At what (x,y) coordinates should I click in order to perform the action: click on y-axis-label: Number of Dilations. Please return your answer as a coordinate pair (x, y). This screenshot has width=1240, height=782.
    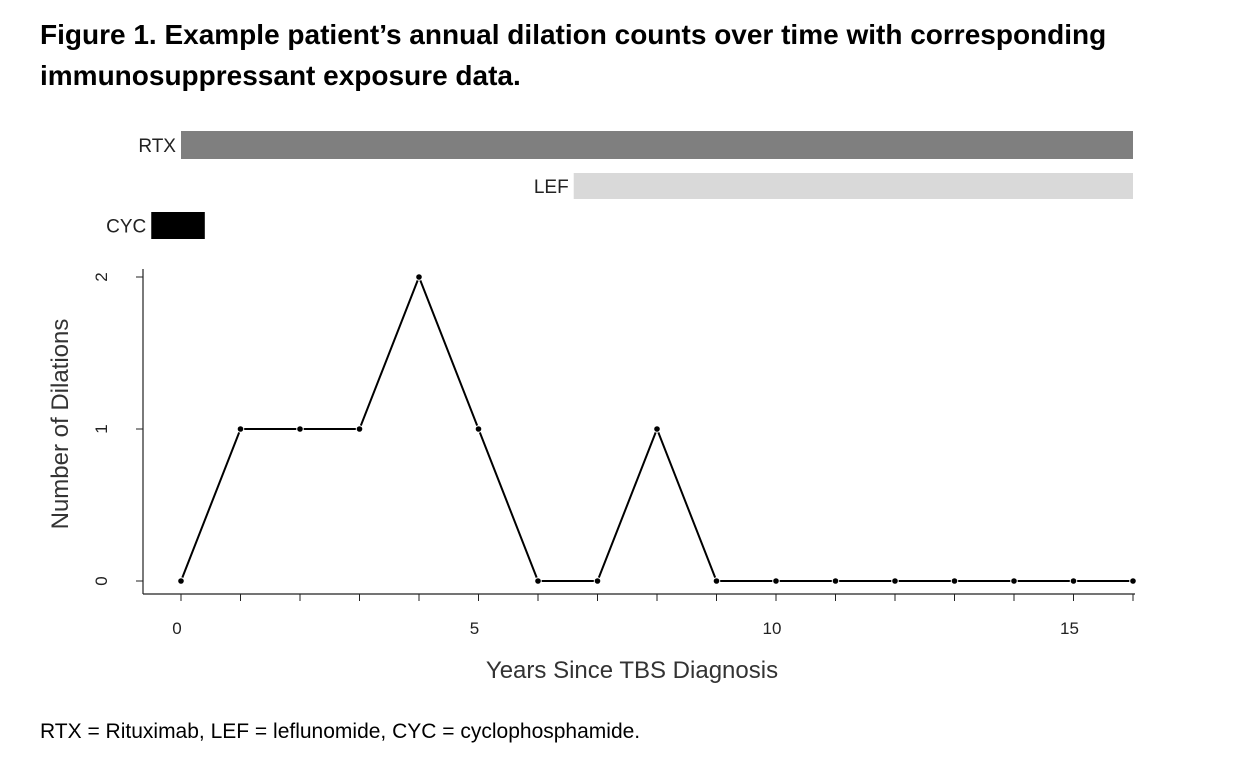
    Looking at the image, I should click on (60, 424).